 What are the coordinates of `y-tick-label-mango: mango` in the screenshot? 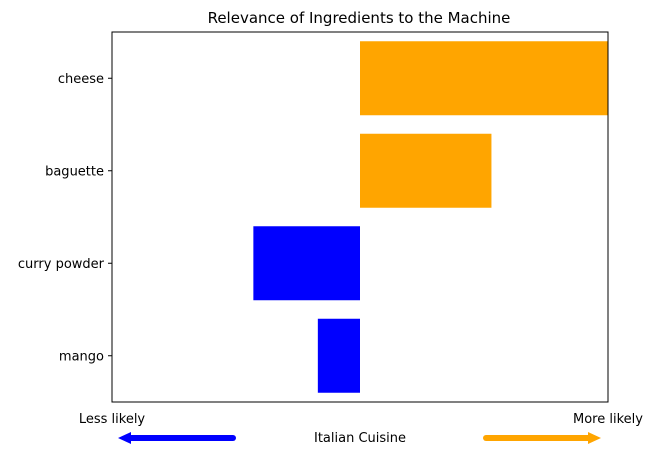 It's located at (81, 356).